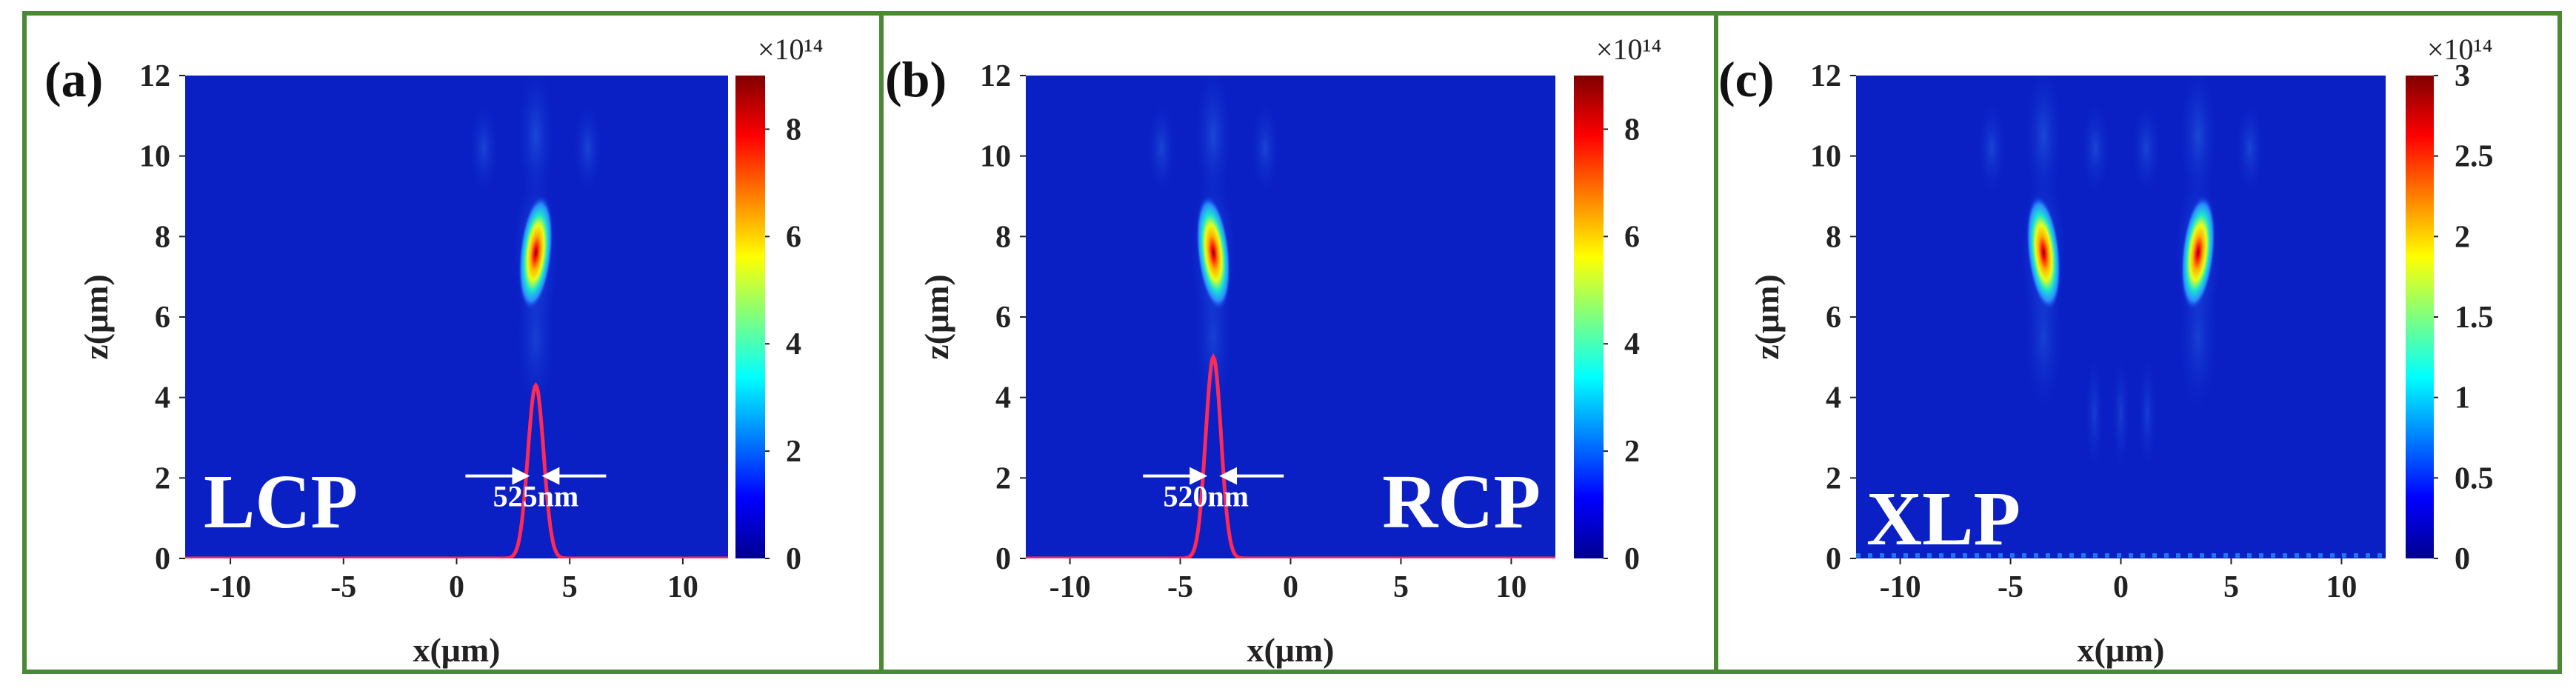 The image size is (2576, 691). I want to click on panel-letter: (c), so click(1746, 79).